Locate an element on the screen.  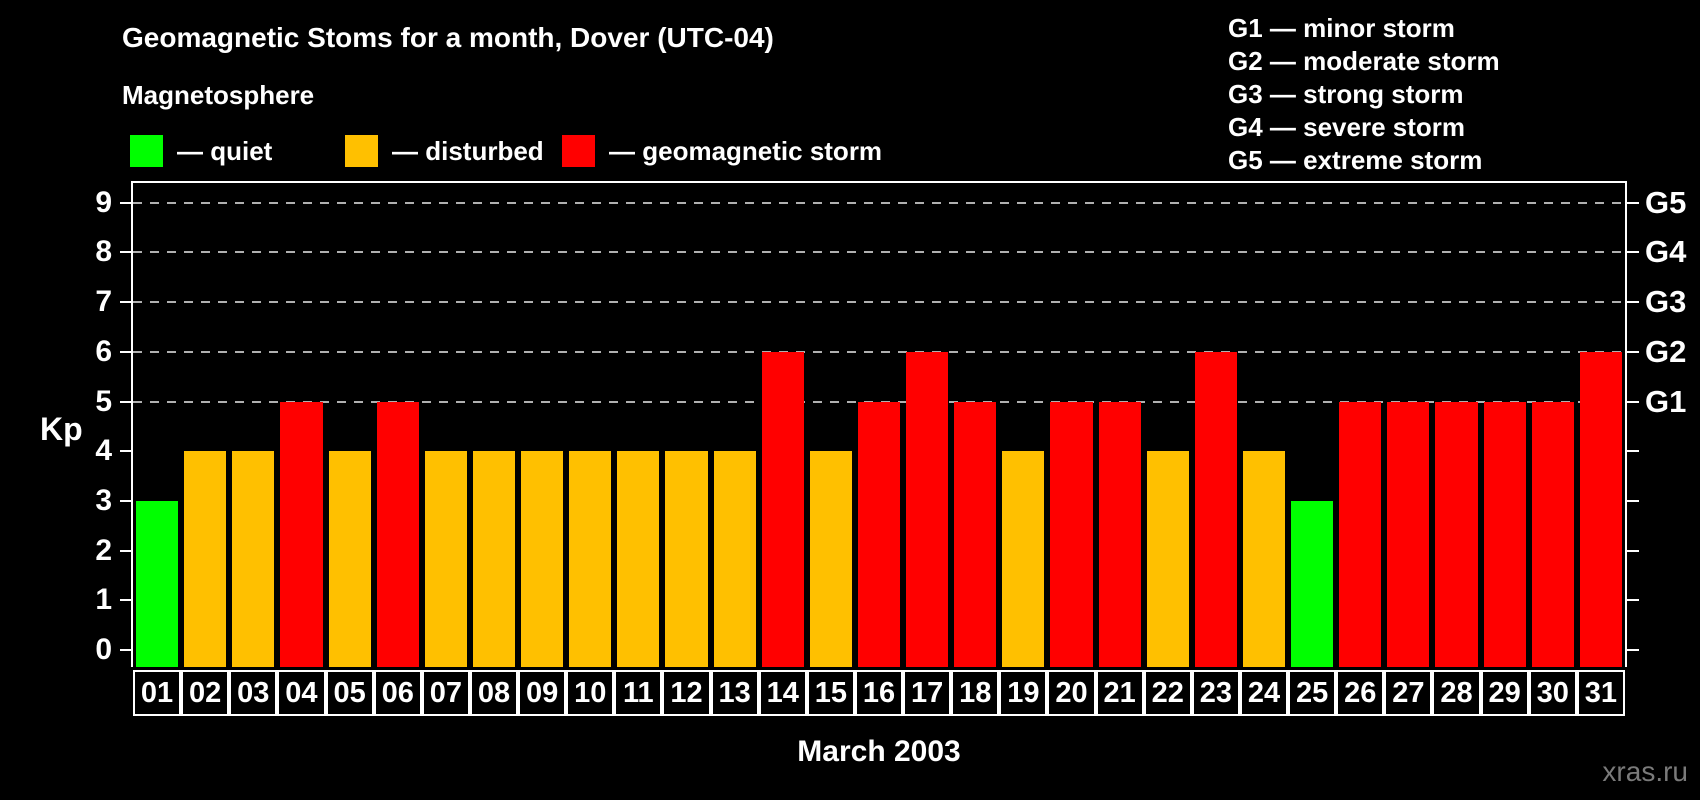
kp-tick-label: 6 is located at coordinates (103, 351).